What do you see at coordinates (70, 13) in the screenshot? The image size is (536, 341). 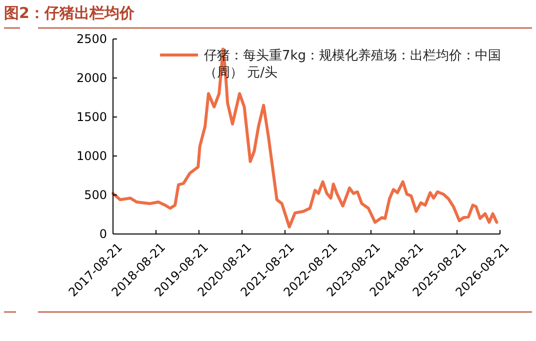 I see `chart-title: 图2：仔猪出栏均价` at bounding box center [70, 13].